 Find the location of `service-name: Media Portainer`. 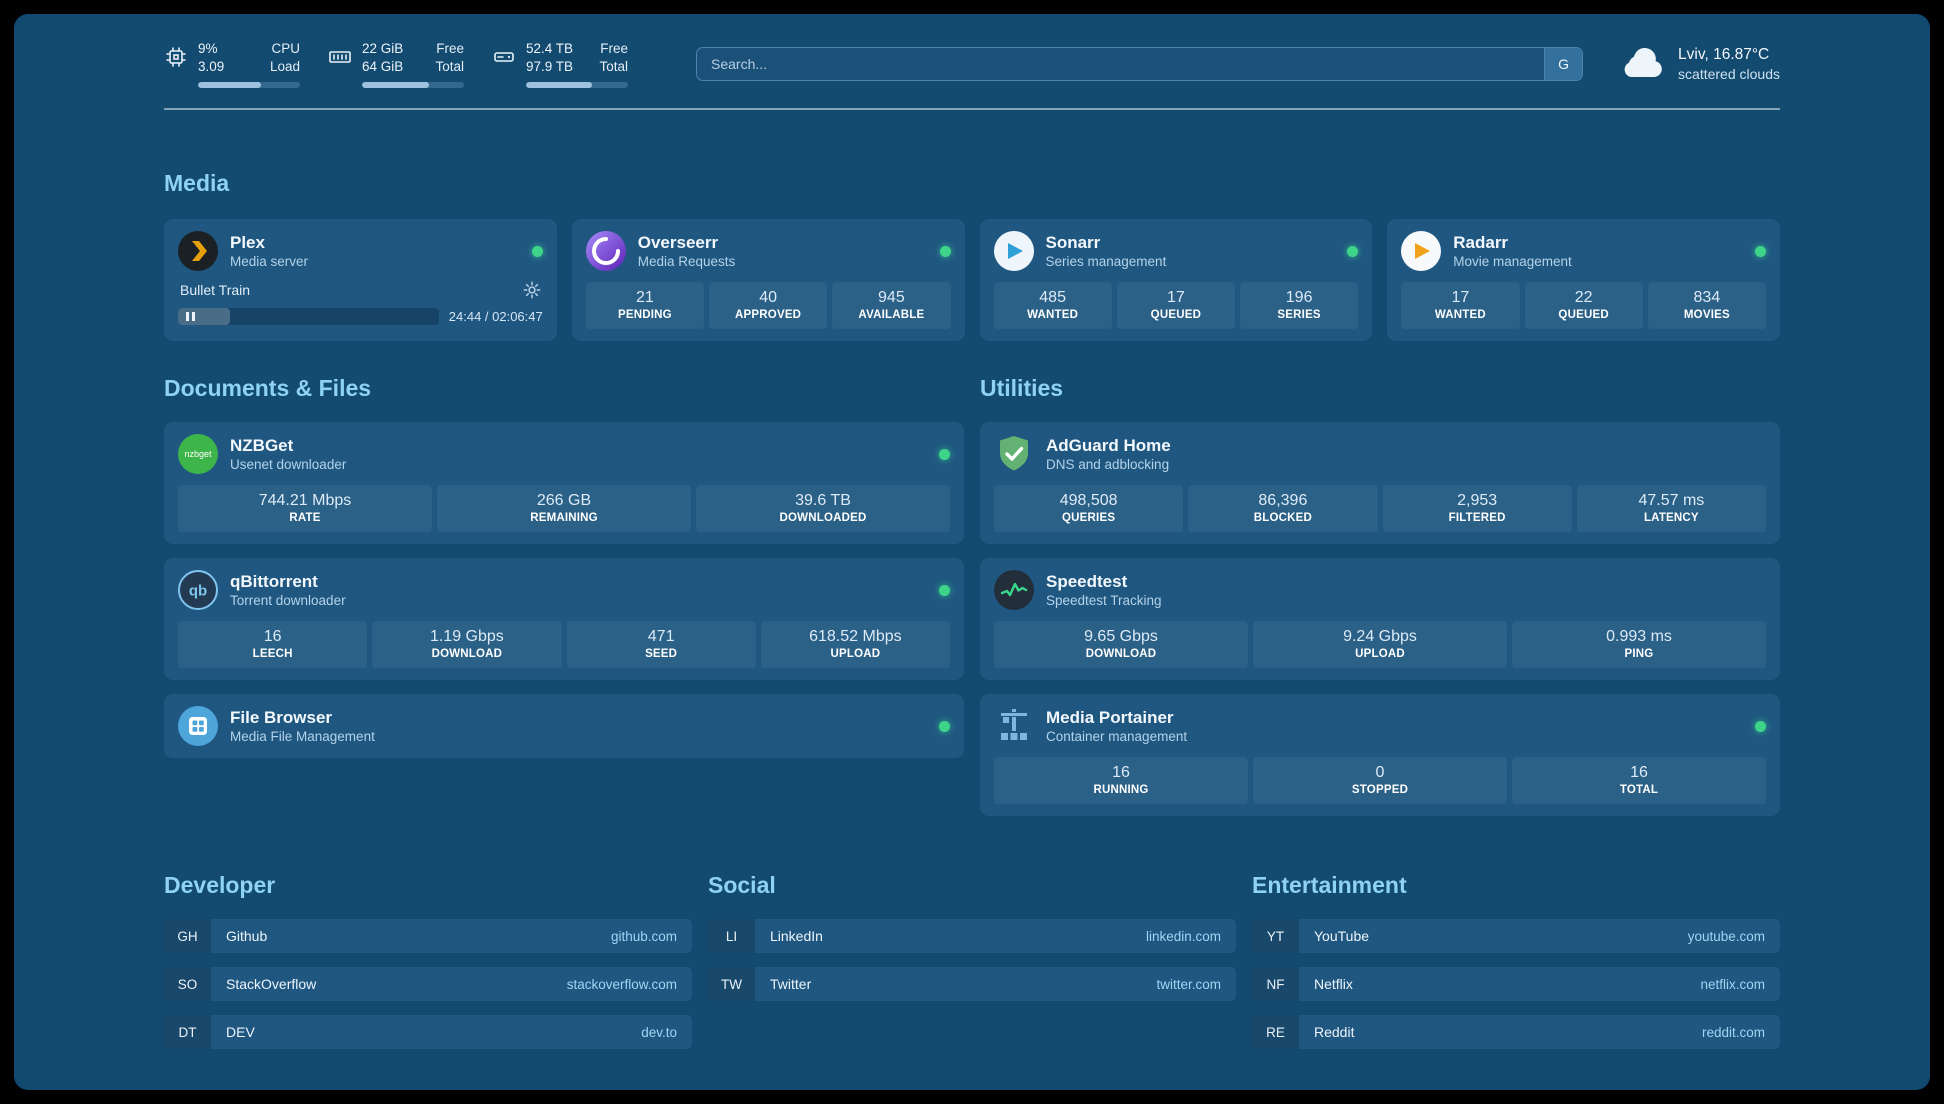

service-name: Media Portainer is located at coordinates (1110, 717).